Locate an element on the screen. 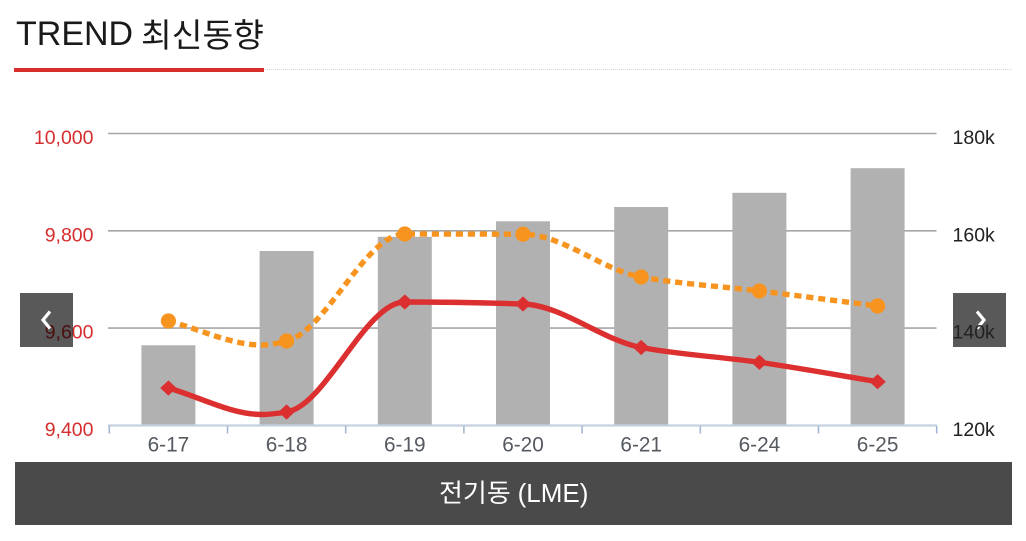  svg-text: 6-19 is located at coordinates (405, 445).